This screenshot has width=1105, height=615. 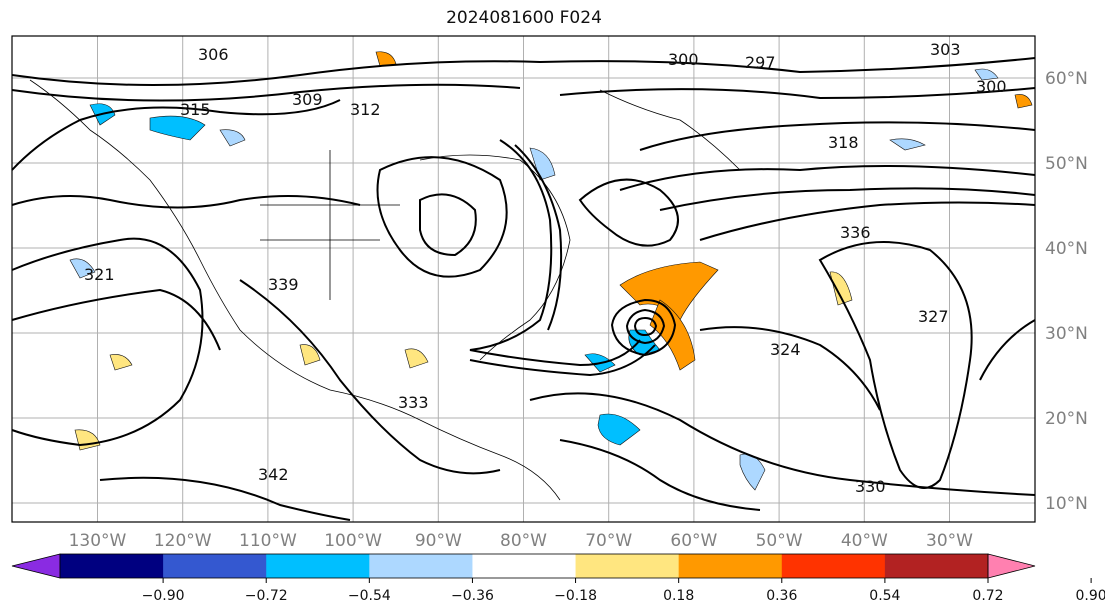 What do you see at coordinates (523, 541) in the screenshot?
I see `longitude-label: 80°W` at bounding box center [523, 541].